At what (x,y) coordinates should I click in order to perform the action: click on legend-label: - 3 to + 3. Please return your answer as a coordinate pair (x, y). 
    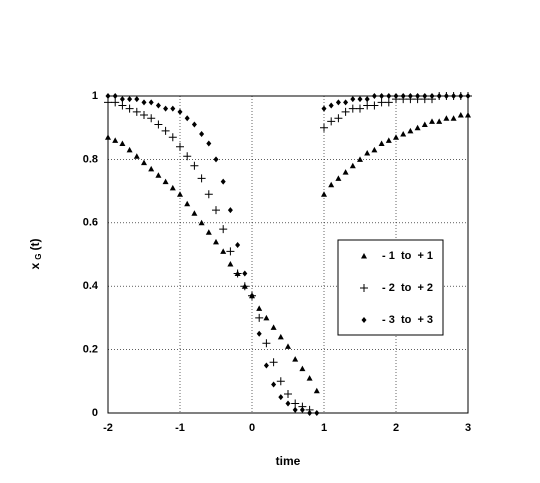
    Looking at the image, I should click on (407, 320).